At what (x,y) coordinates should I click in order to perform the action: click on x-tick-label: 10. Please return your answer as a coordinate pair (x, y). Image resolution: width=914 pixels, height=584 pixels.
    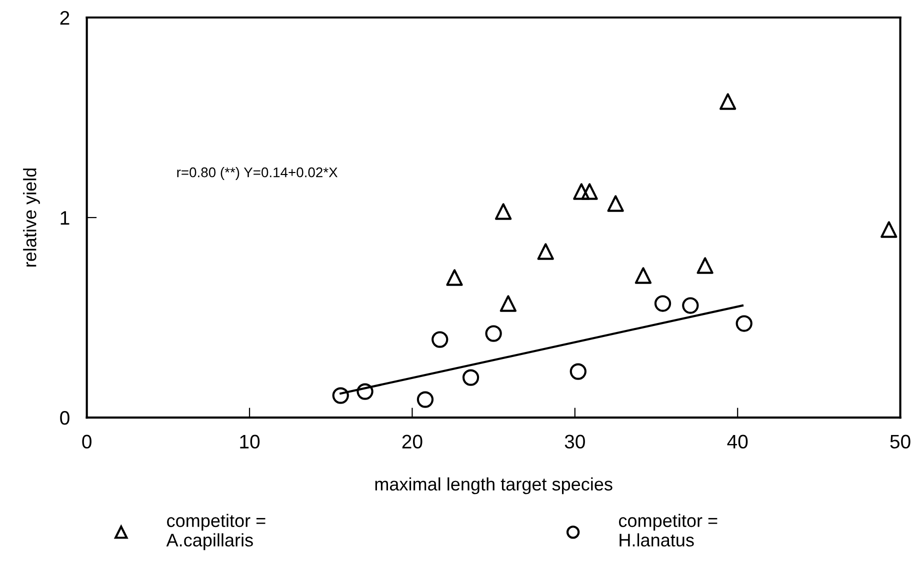
    Looking at the image, I should click on (250, 441).